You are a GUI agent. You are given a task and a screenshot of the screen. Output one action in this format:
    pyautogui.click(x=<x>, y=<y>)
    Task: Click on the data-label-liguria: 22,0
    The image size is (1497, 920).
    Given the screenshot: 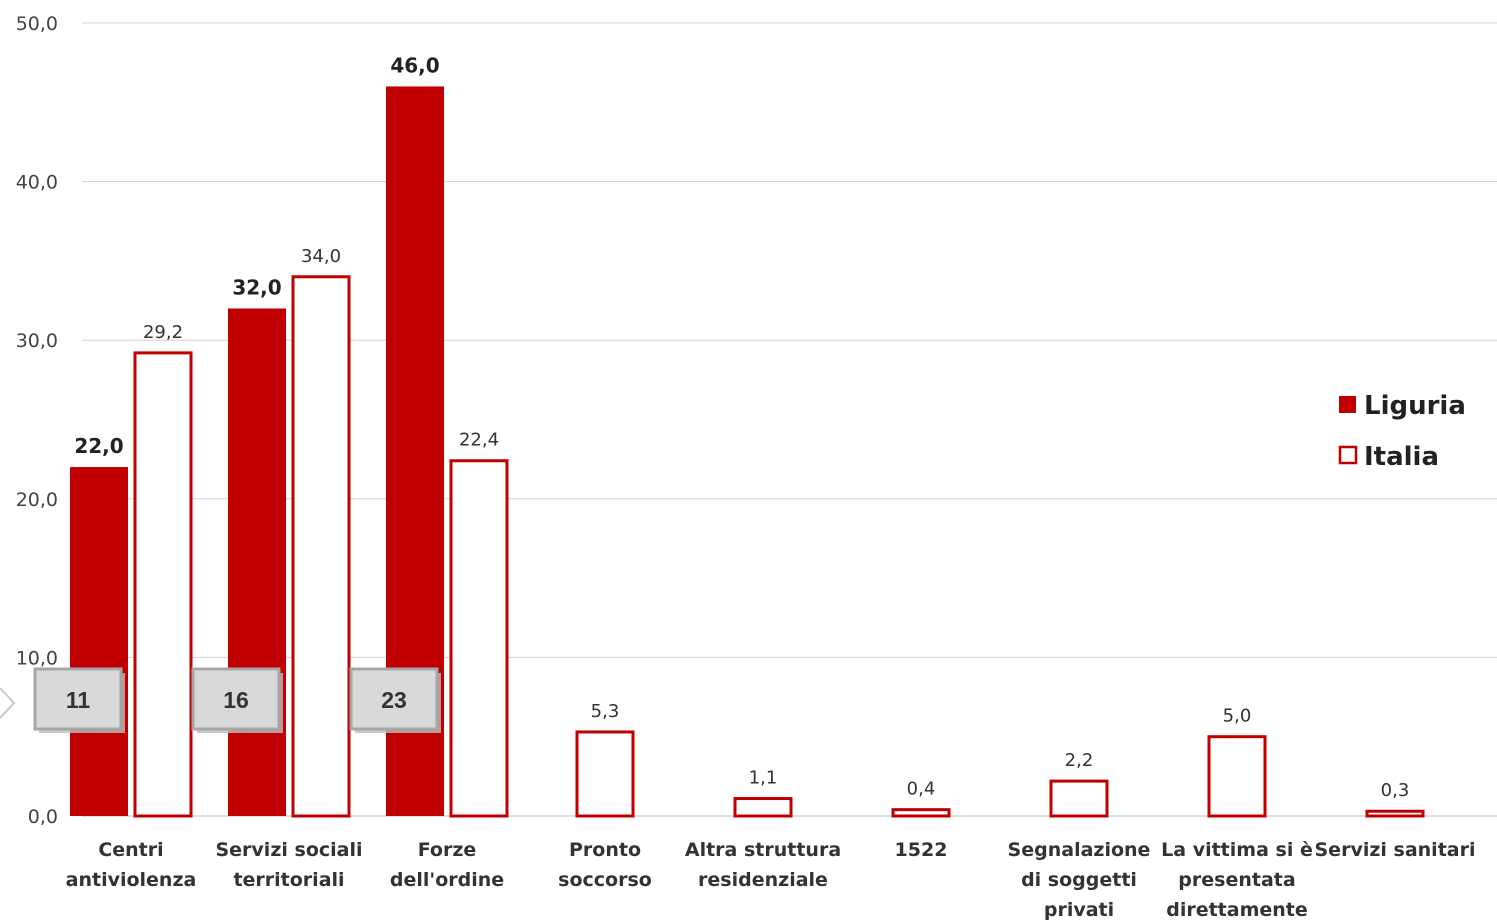 What is the action you would take?
    pyautogui.click(x=98, y=446)
    